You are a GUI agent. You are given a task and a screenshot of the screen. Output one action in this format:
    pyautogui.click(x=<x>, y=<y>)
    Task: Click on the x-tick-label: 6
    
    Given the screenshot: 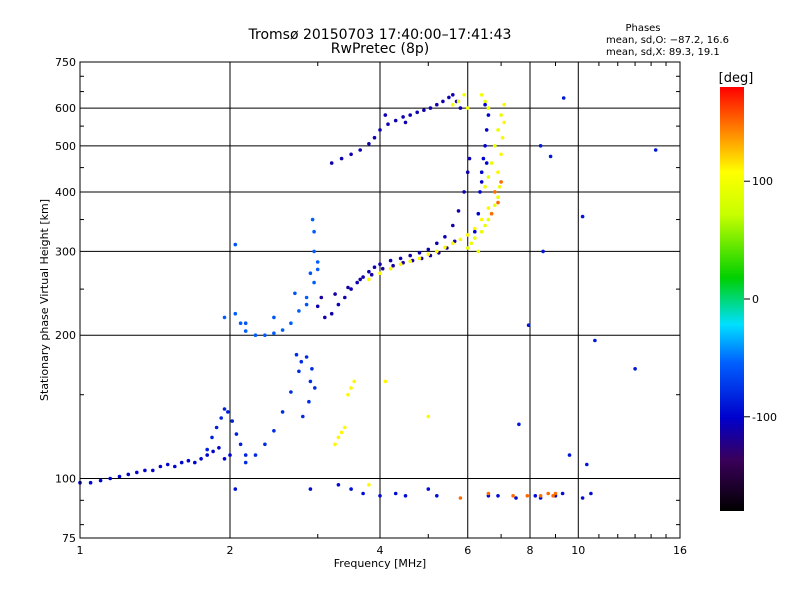 What is the action you would take?
    pyautogui.click(x=467, y=550)
    